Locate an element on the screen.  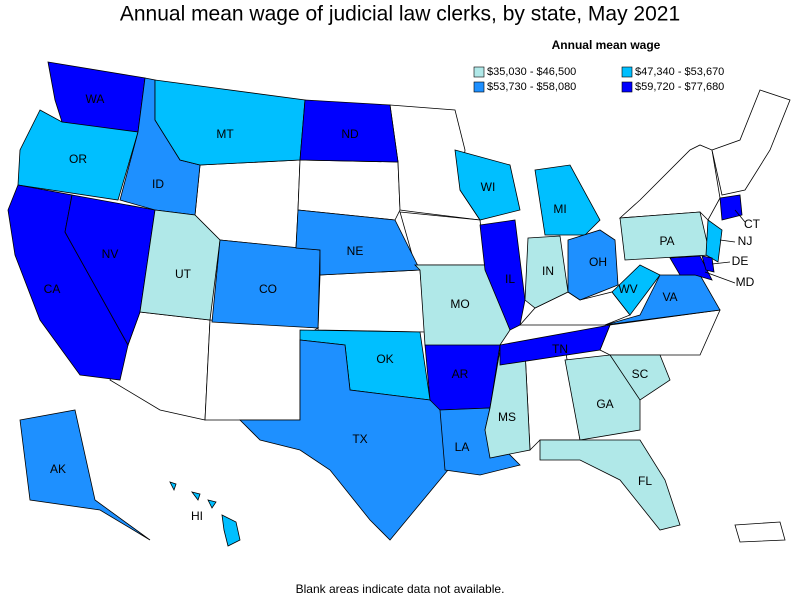
state-label: CO is located at coordinates (268, 289).